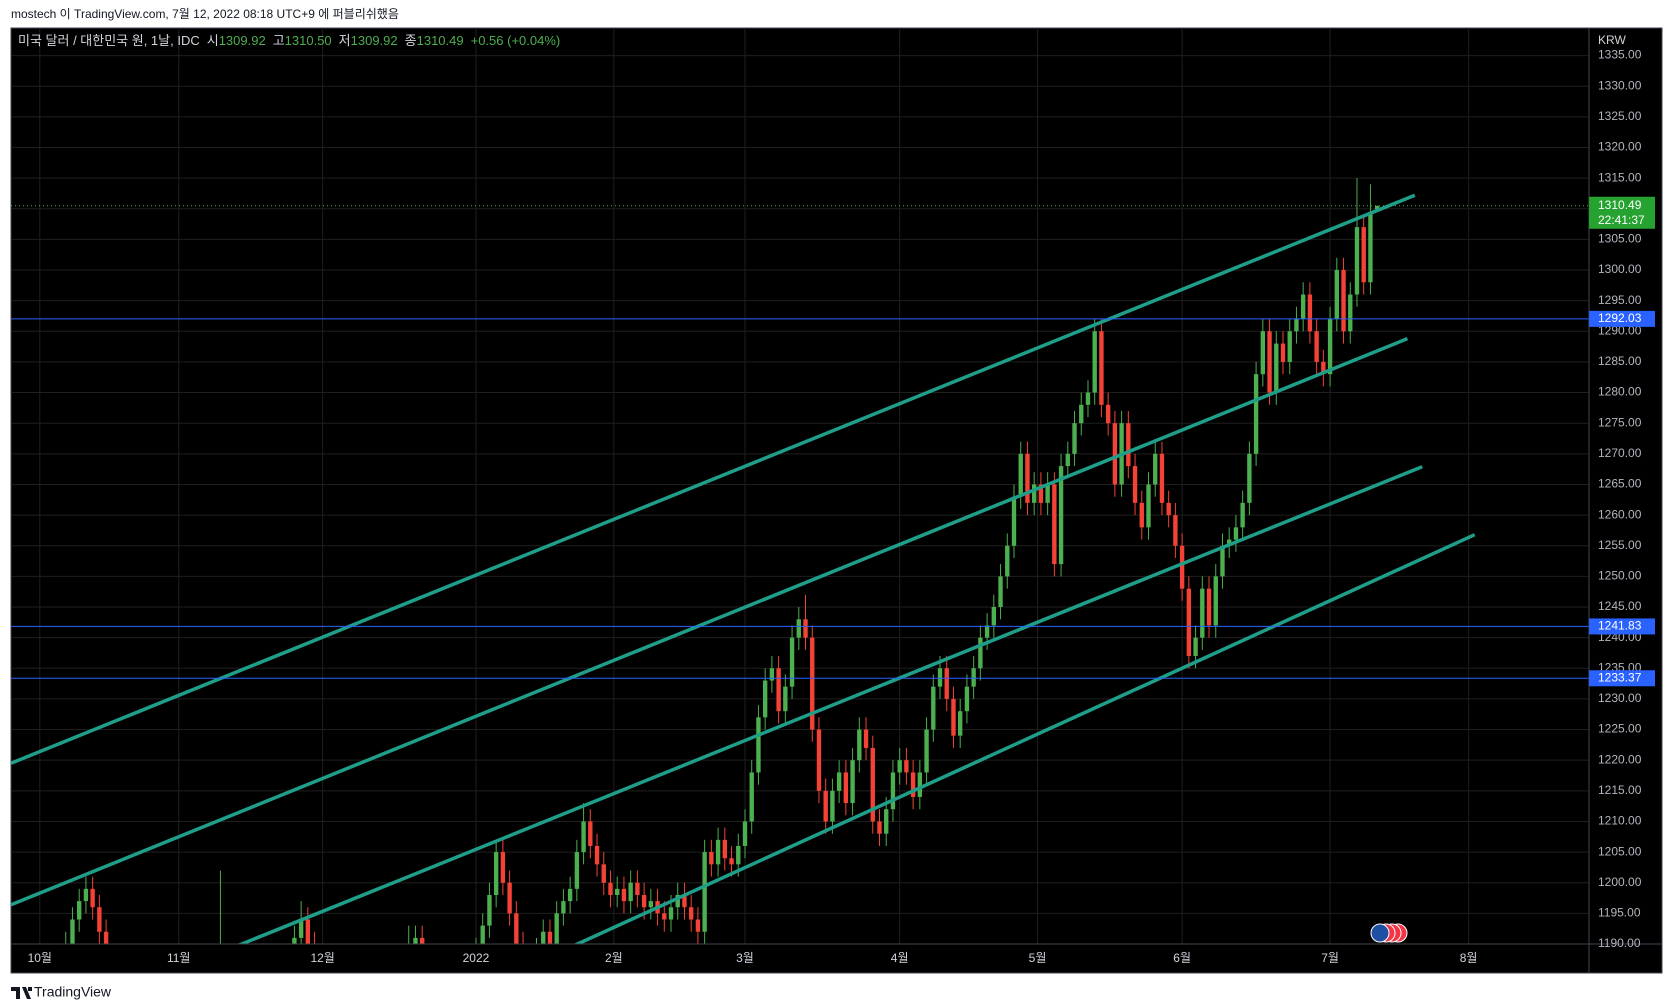 This screenshot has width=1665, height=1004. I want to click on price-label: 1241.83, so click(1620, 626).